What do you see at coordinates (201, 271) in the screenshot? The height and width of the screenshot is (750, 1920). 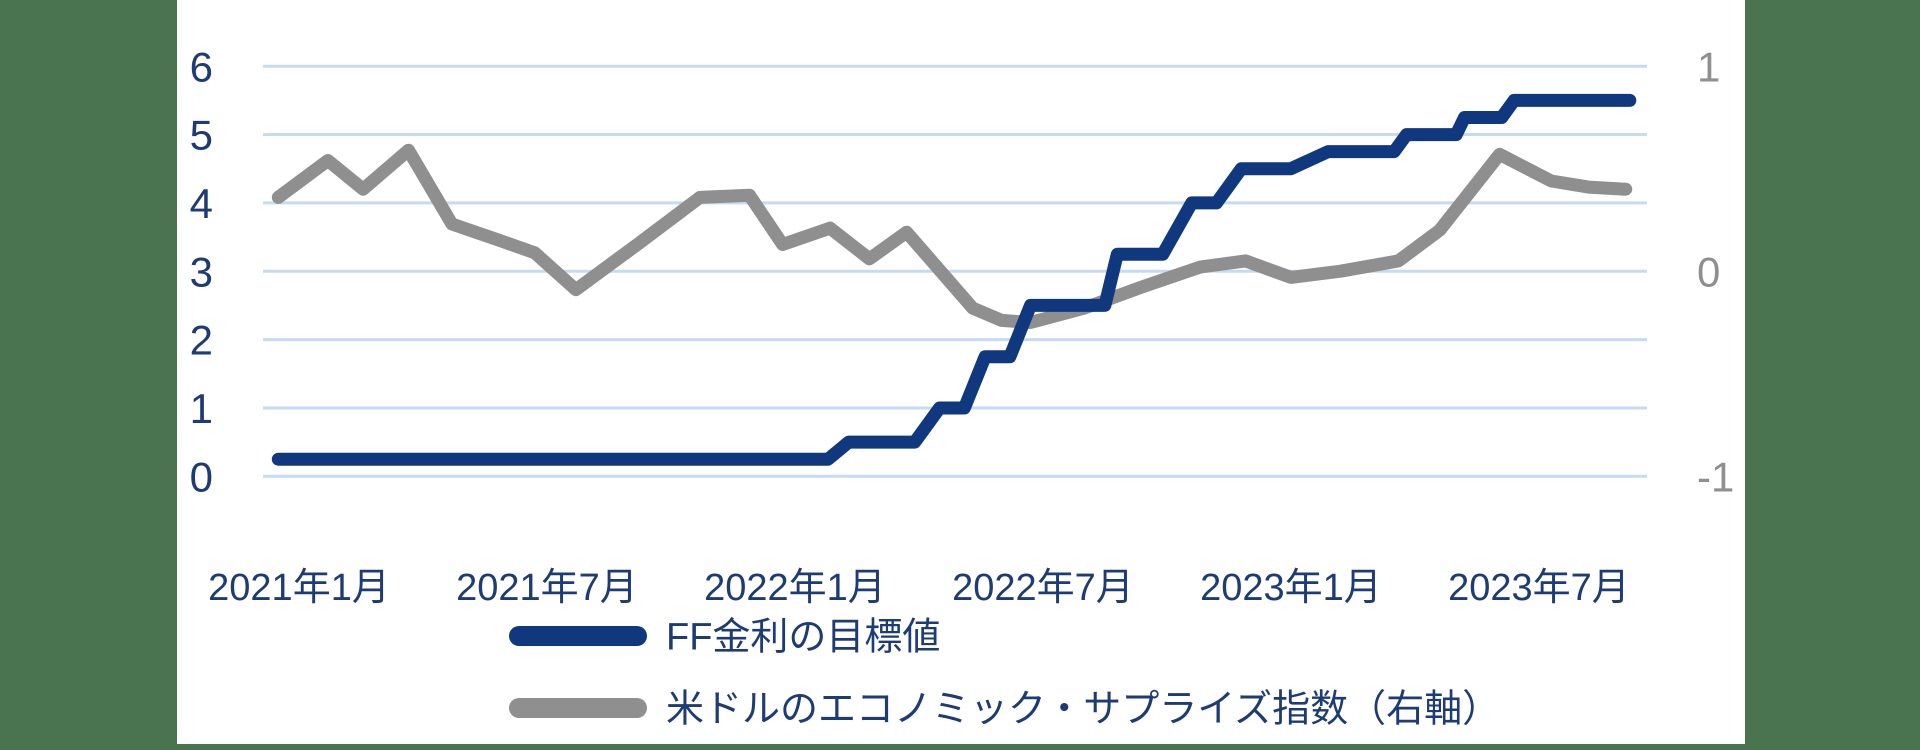 I see `left-axis-tick-label: 3` at bounding box center [201, 271].